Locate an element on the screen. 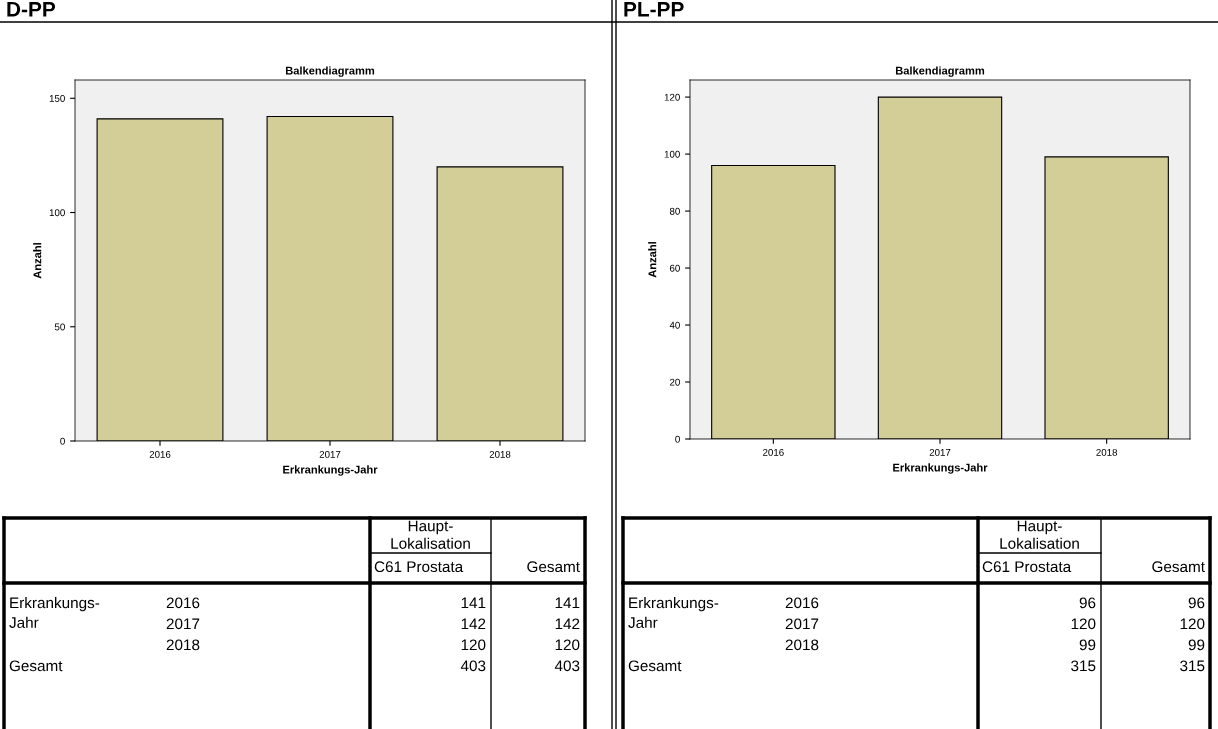 The image size is (1218, 729). y-tick-label: 20 is located at coordinates (674, 382).